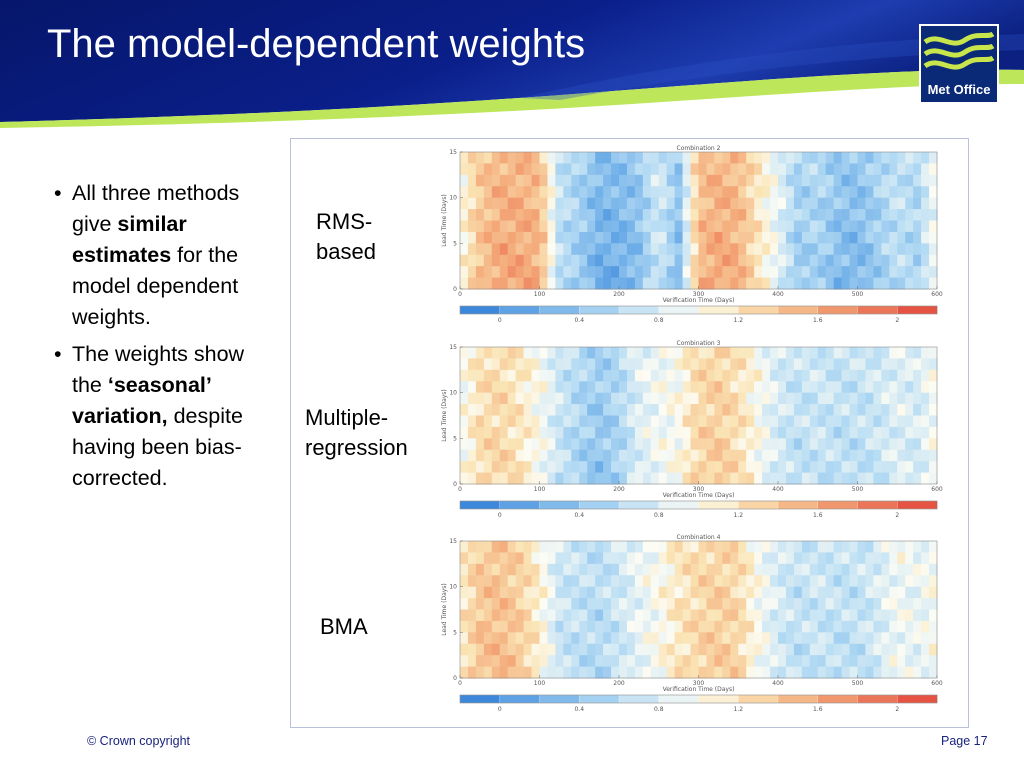  What do you see at coordinates (316, 44) in the screenshot?
I see `slide-title: The model-dependent weights` at bounding box center [316, 44].